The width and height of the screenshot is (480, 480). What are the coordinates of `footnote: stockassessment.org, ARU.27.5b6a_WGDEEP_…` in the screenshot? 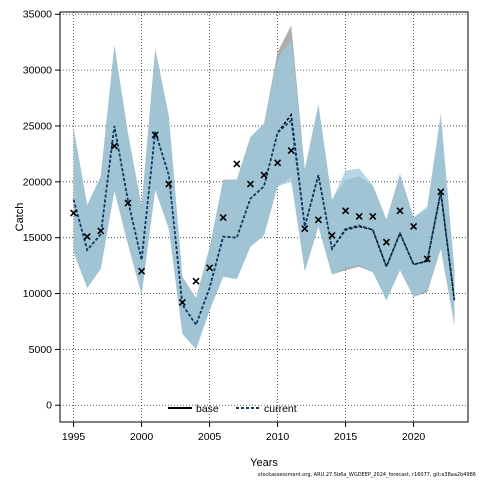 It's located at (367, 475).